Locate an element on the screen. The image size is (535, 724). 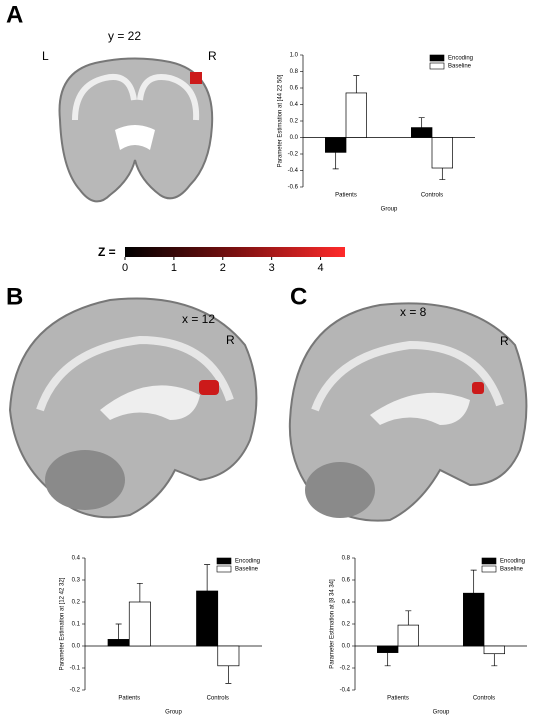
colorbar-tick-label: 3 is located at coordinates (272, 268).